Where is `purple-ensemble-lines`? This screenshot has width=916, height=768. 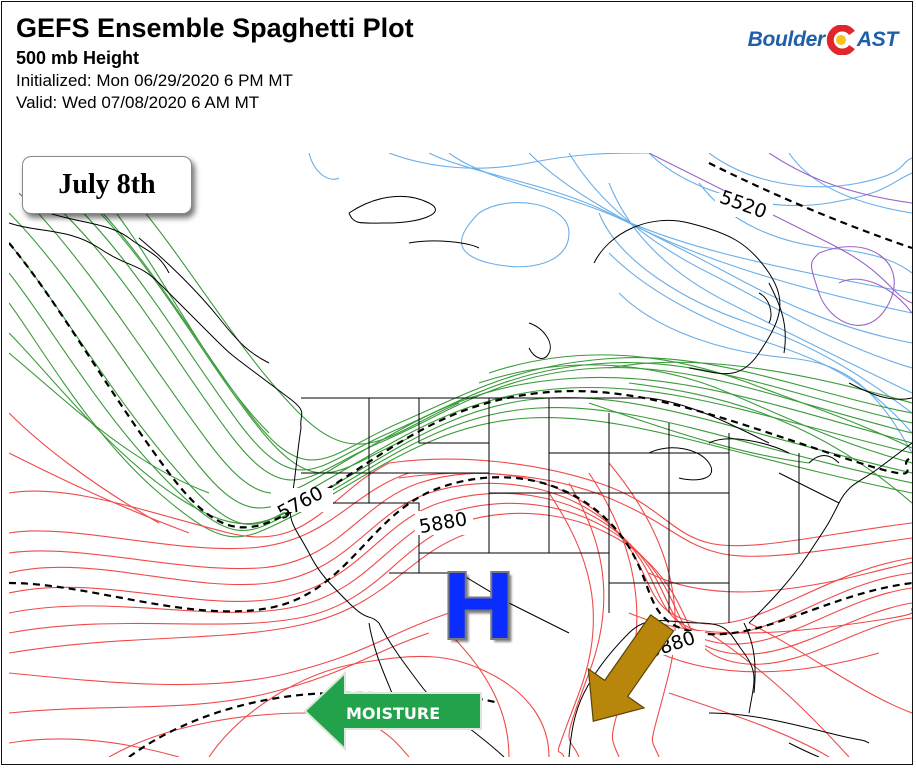
purple-ensemble-lines is located at coordinates (780, 239).